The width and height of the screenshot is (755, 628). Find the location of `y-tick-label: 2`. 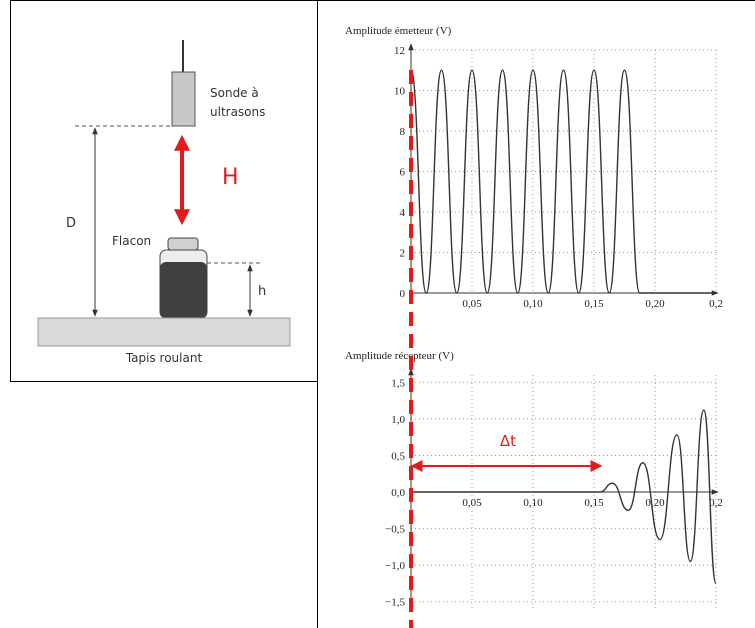

y-tick-label: 2 is located at coordinates (403, 254).